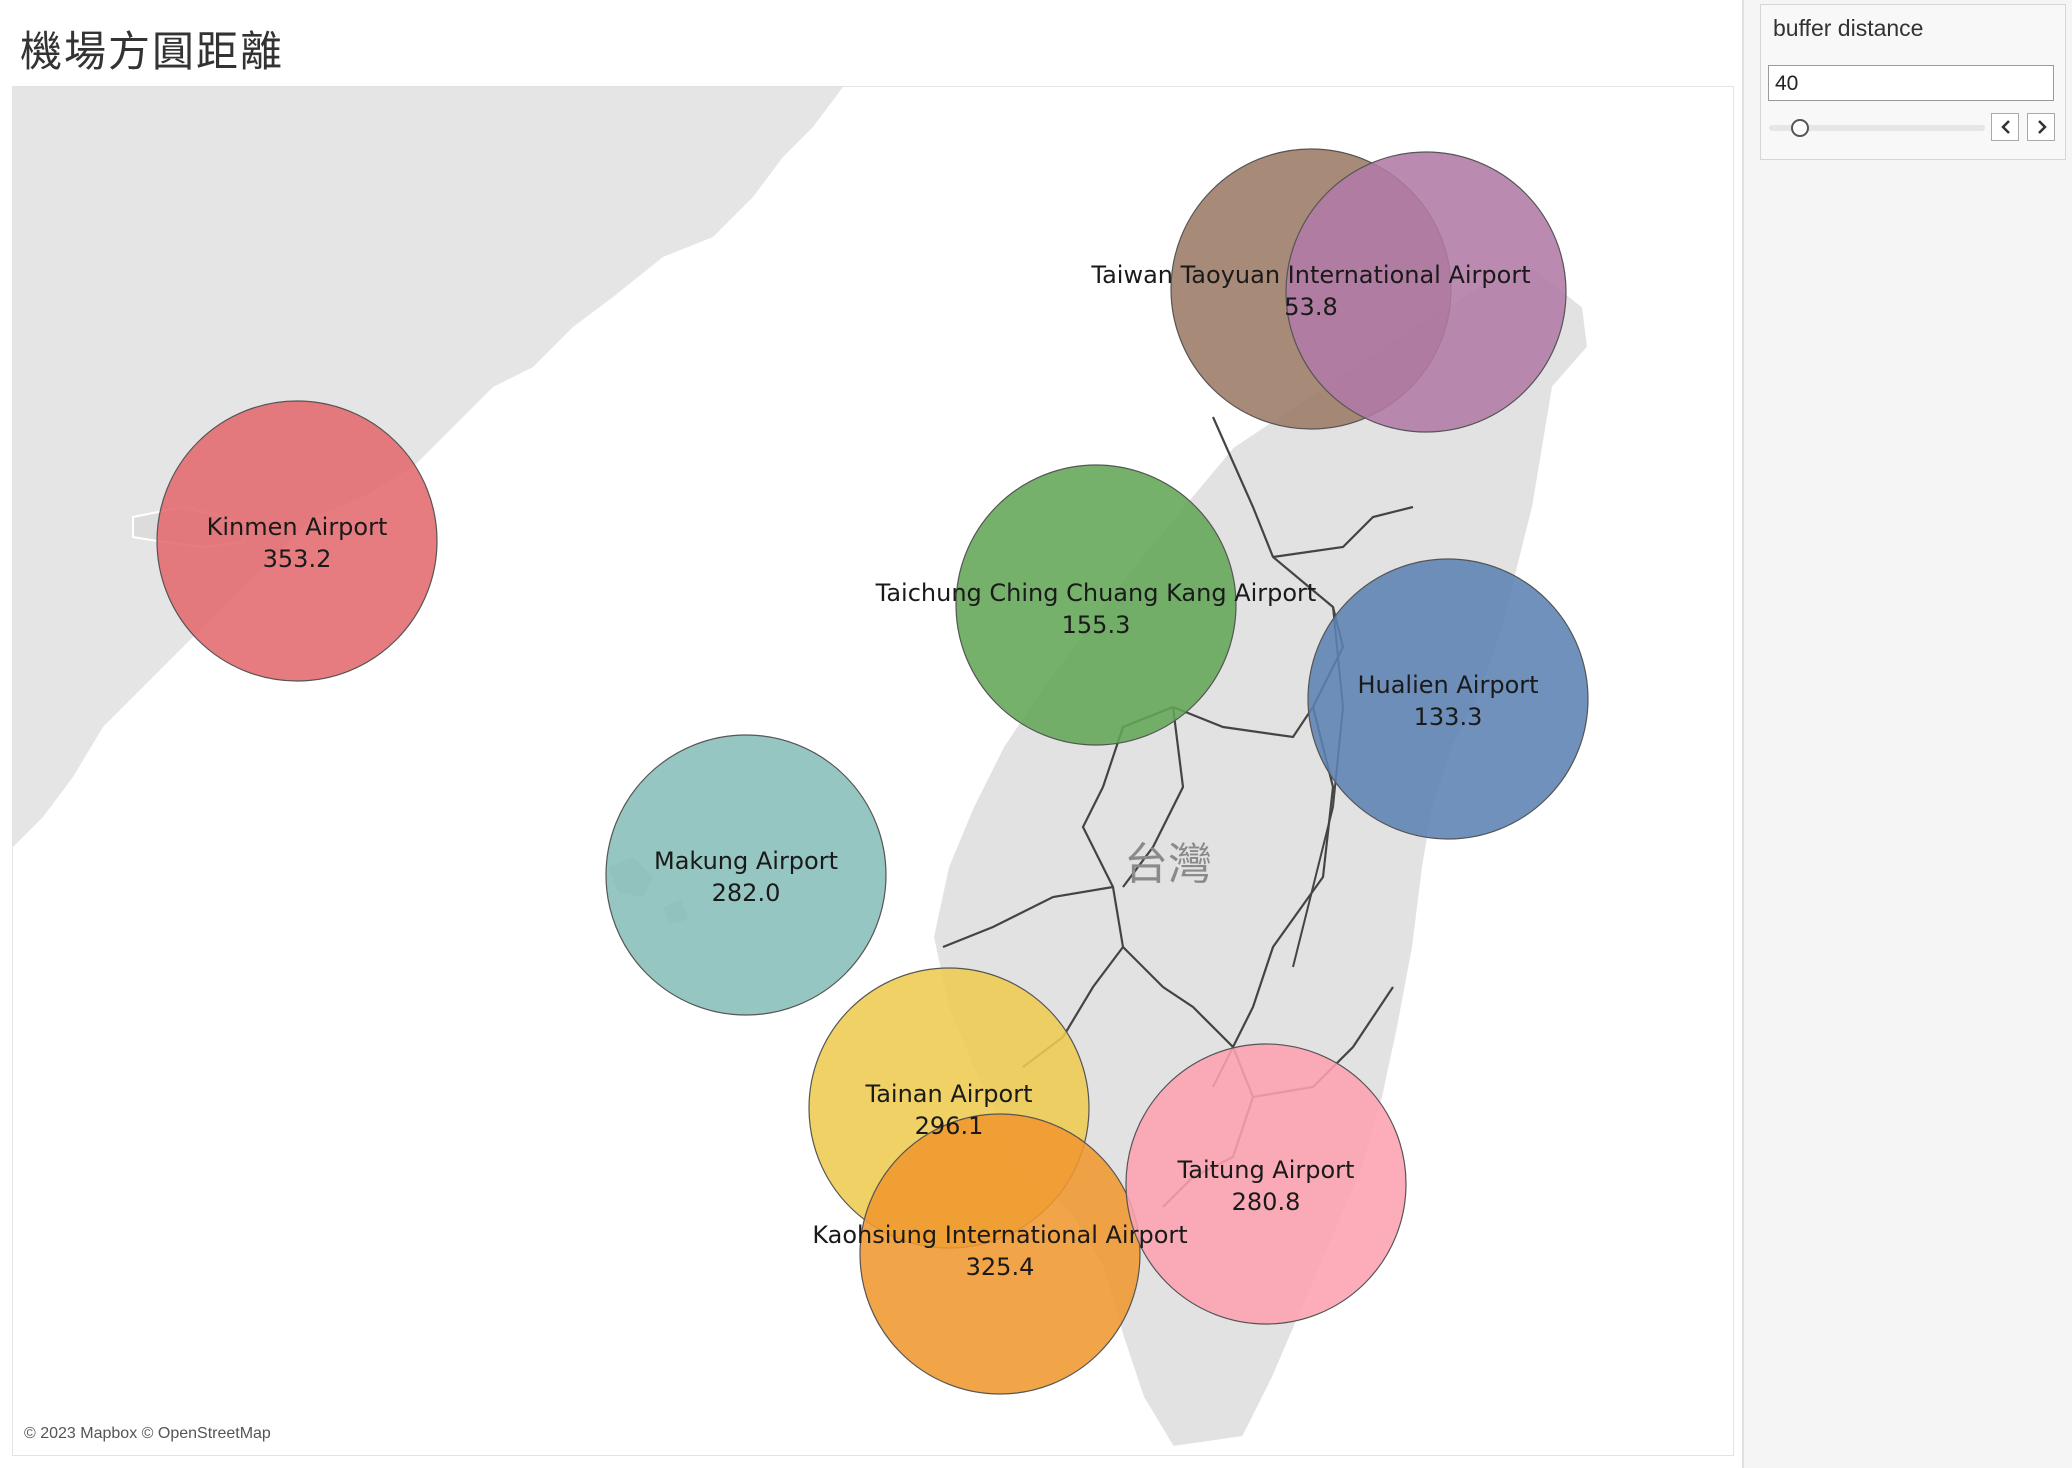 The width and height of the screenshot is (2072, 1468). Describe the element at coordinates (1800, 128) in the screenshot. I see `buffer-distance-slider-thumb` at that location.